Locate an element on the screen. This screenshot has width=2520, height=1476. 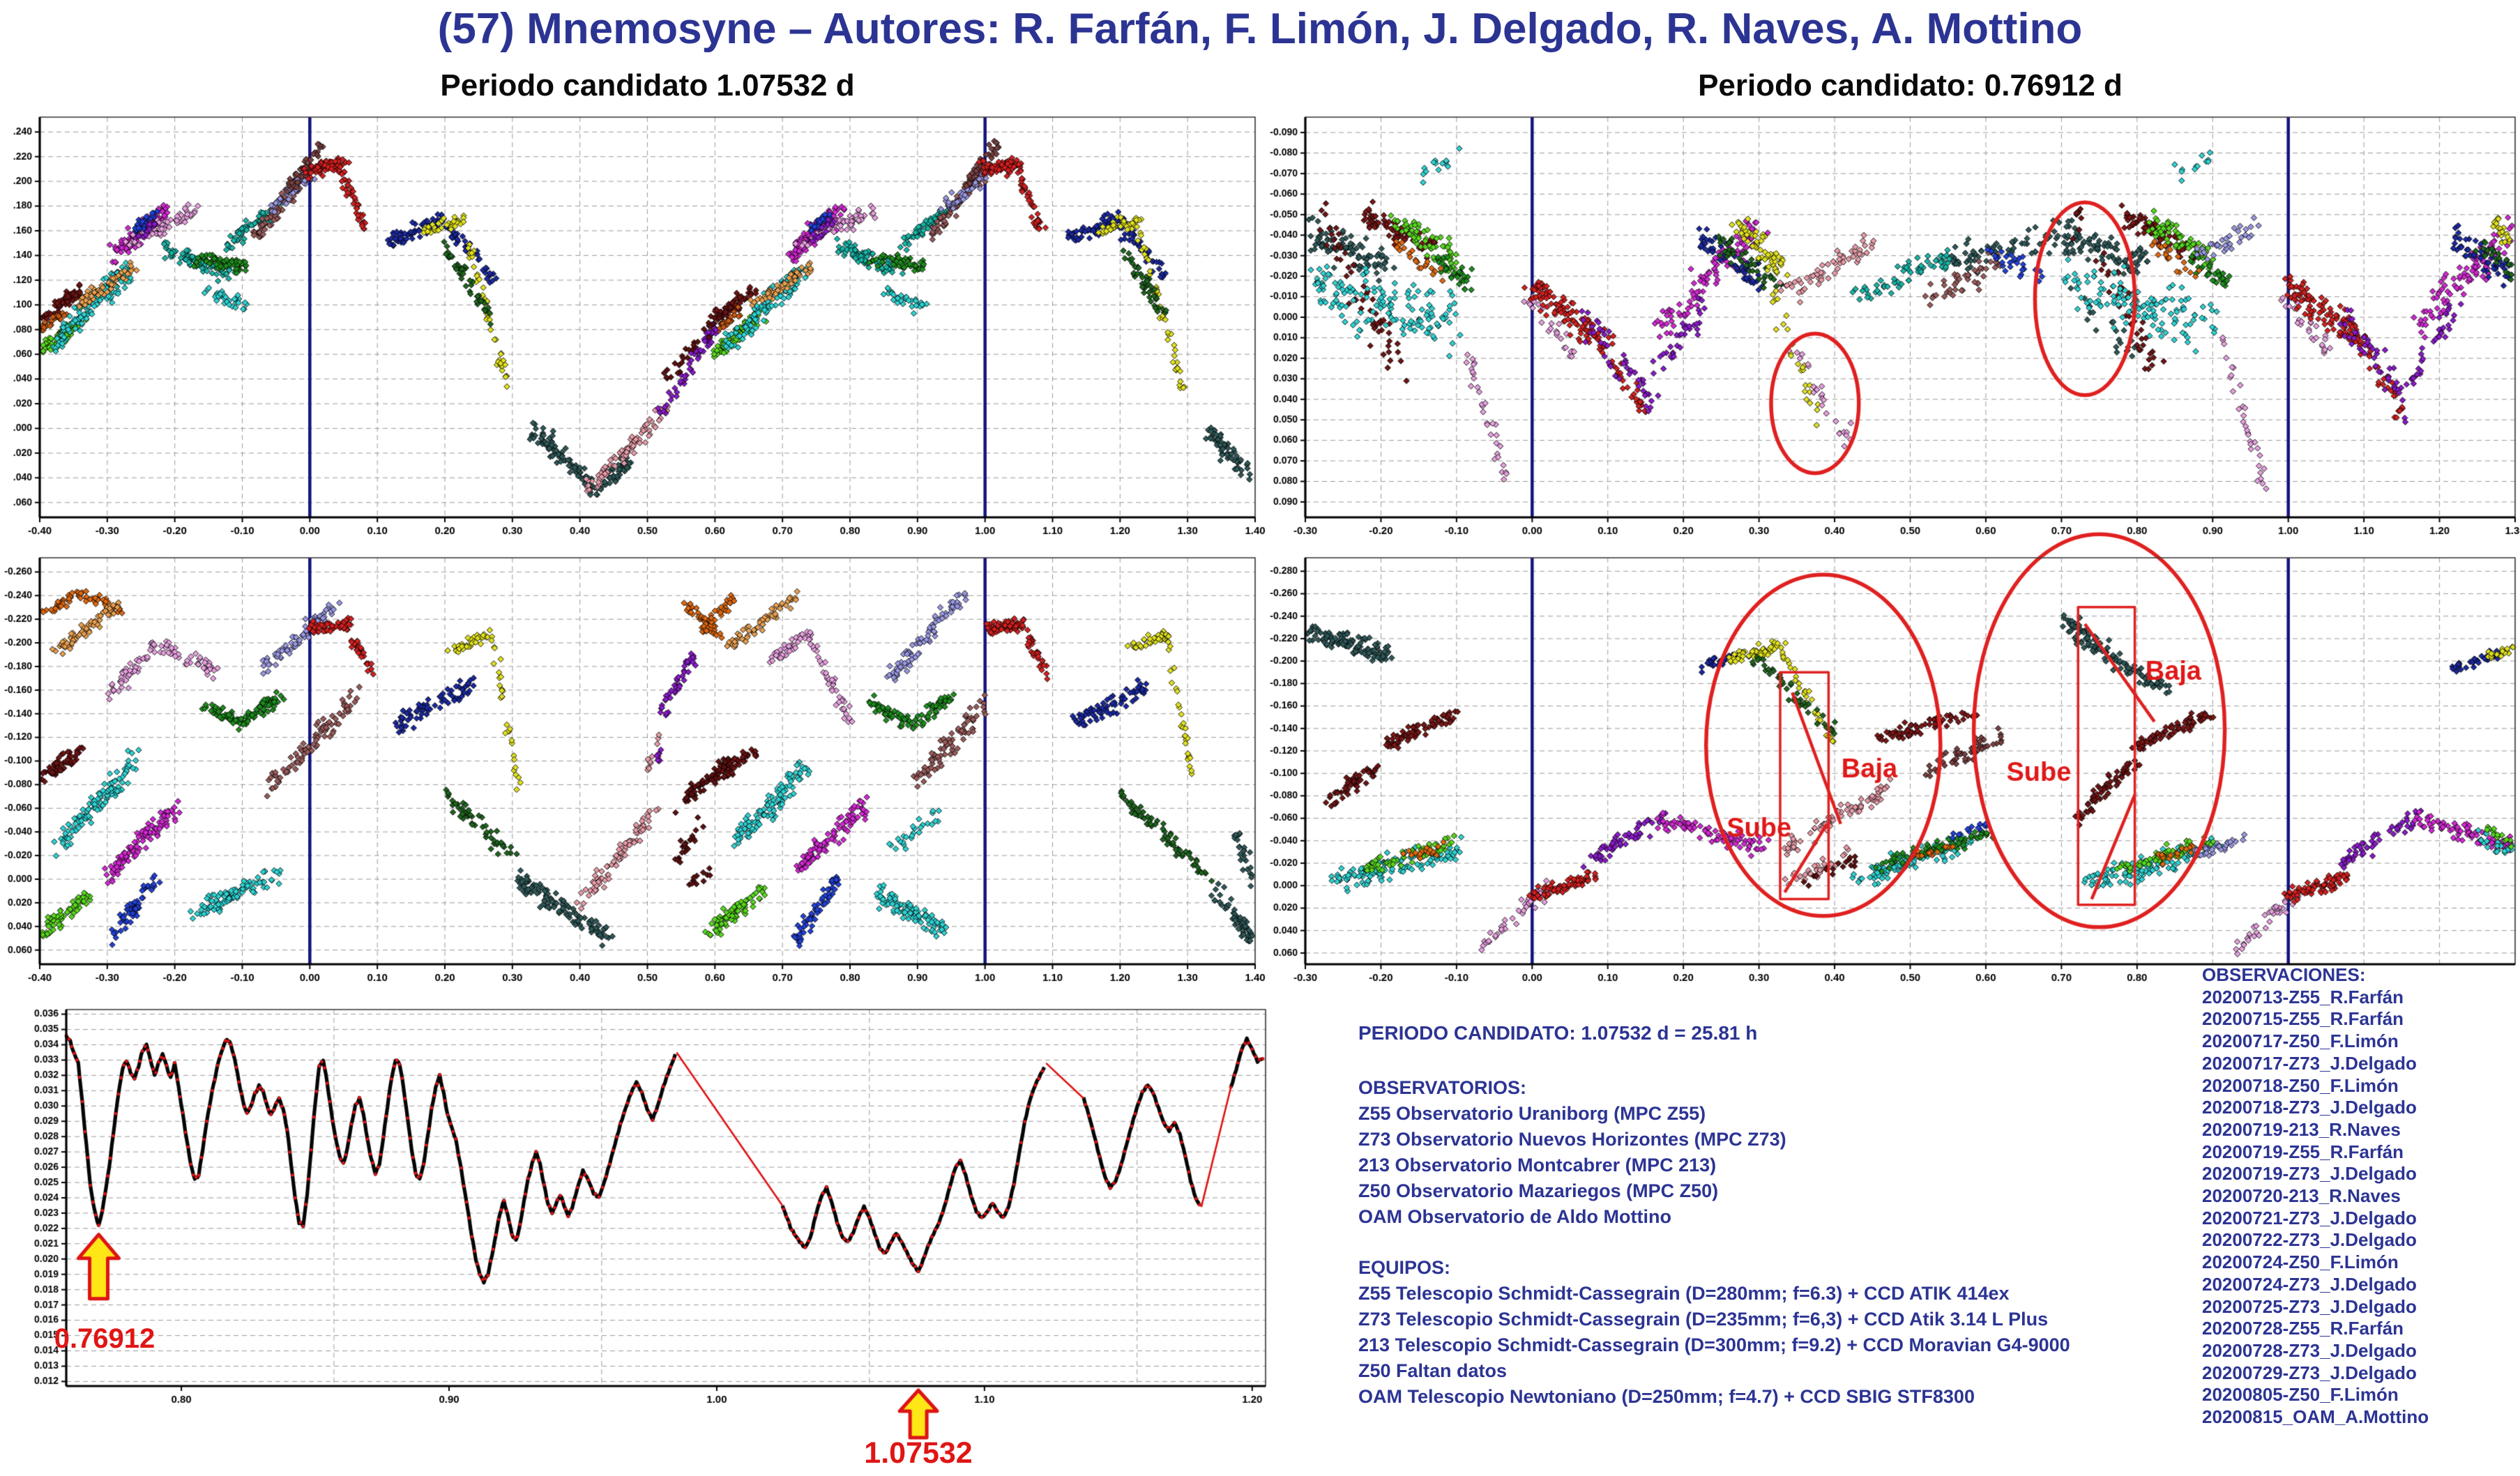
observacion-item: 20200724-Z50_F.Limón is located at coordinates (2301, 1262).